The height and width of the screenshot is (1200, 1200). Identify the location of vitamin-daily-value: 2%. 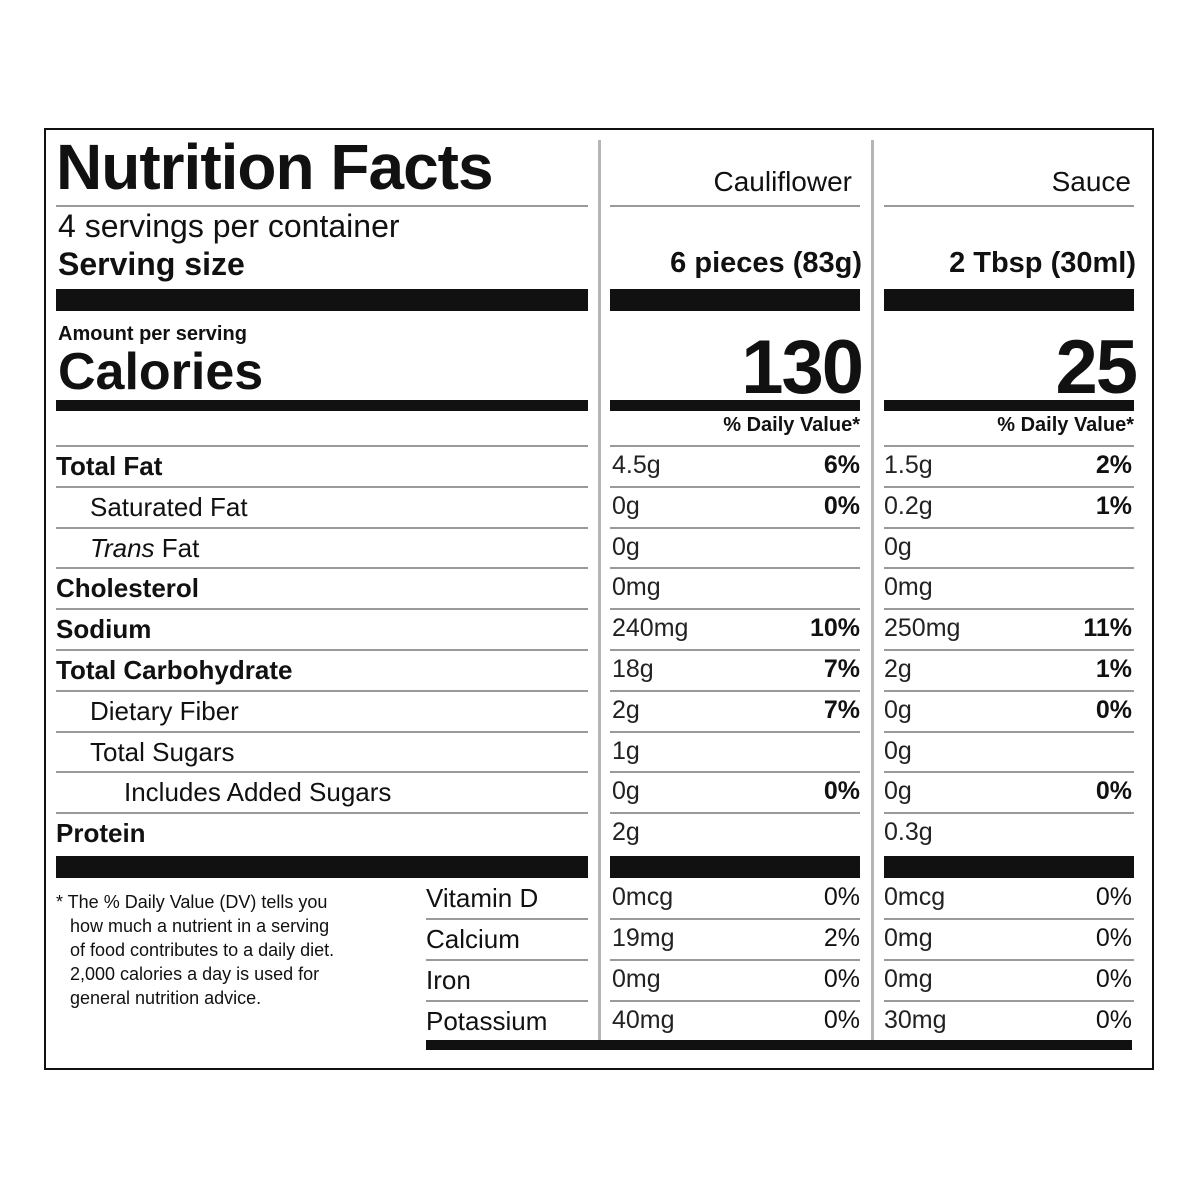
(841, 938).